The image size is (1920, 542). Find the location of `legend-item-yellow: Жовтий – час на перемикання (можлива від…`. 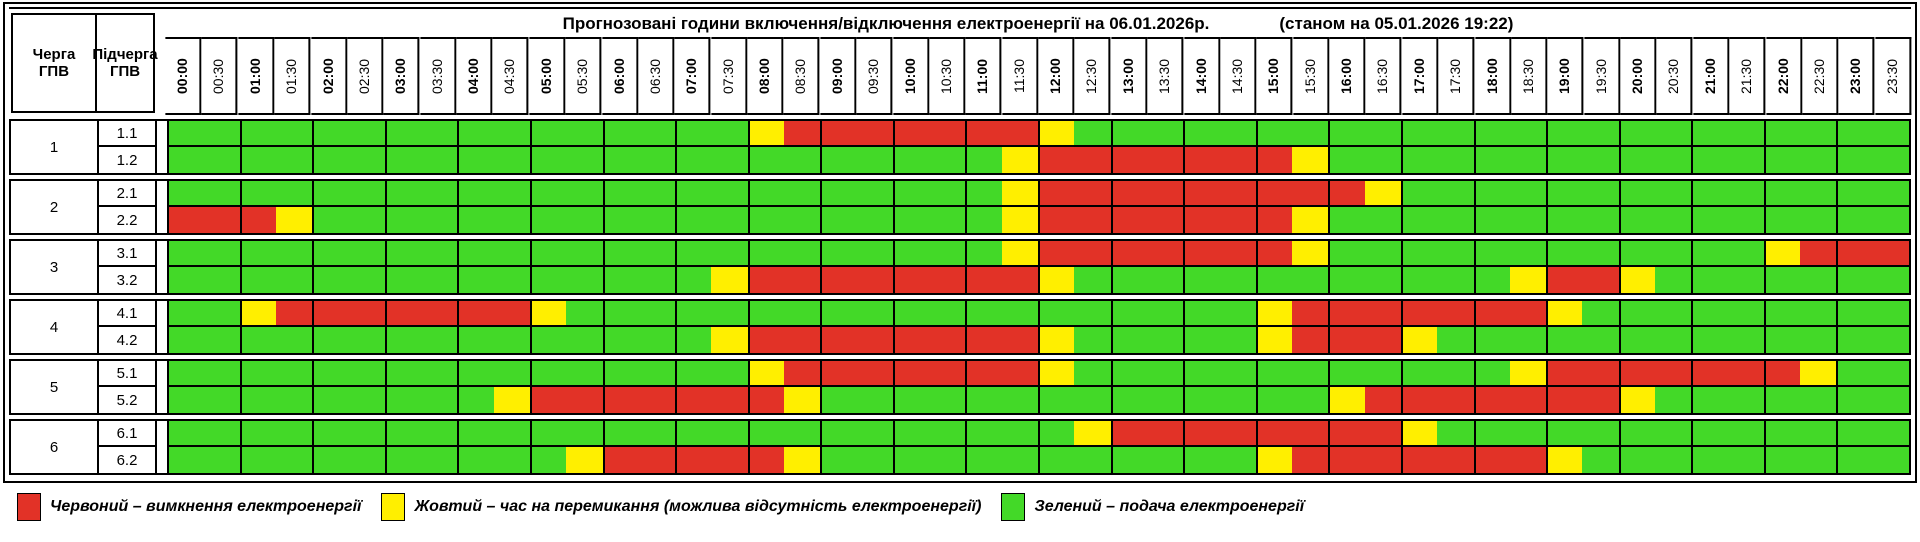

legend-item-yellow: Жовтий – час на перемикання (можлива від… is located at coordinates (681, 507).